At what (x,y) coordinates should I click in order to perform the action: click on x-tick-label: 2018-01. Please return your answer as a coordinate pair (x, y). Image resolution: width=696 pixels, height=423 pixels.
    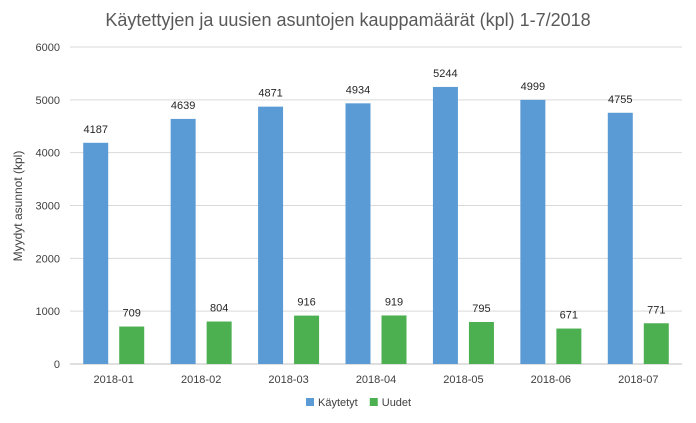
    Looking at the image, I should click on (114, 380).